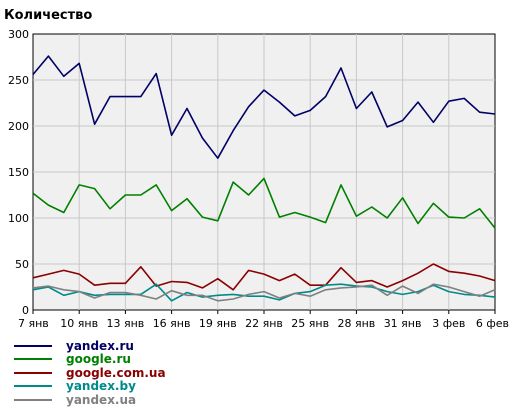 This screenshot has height=410, width=520. I want to click on chart-title: Количество, so click(48, 15).